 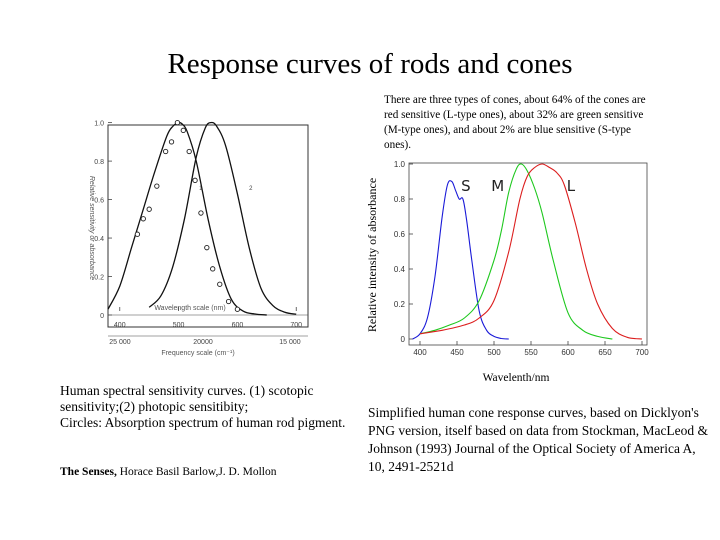 What do you see at coordinates (460, 260) in the screenshot?
I see `cone-curve-S` at bounding box center [460, 260].